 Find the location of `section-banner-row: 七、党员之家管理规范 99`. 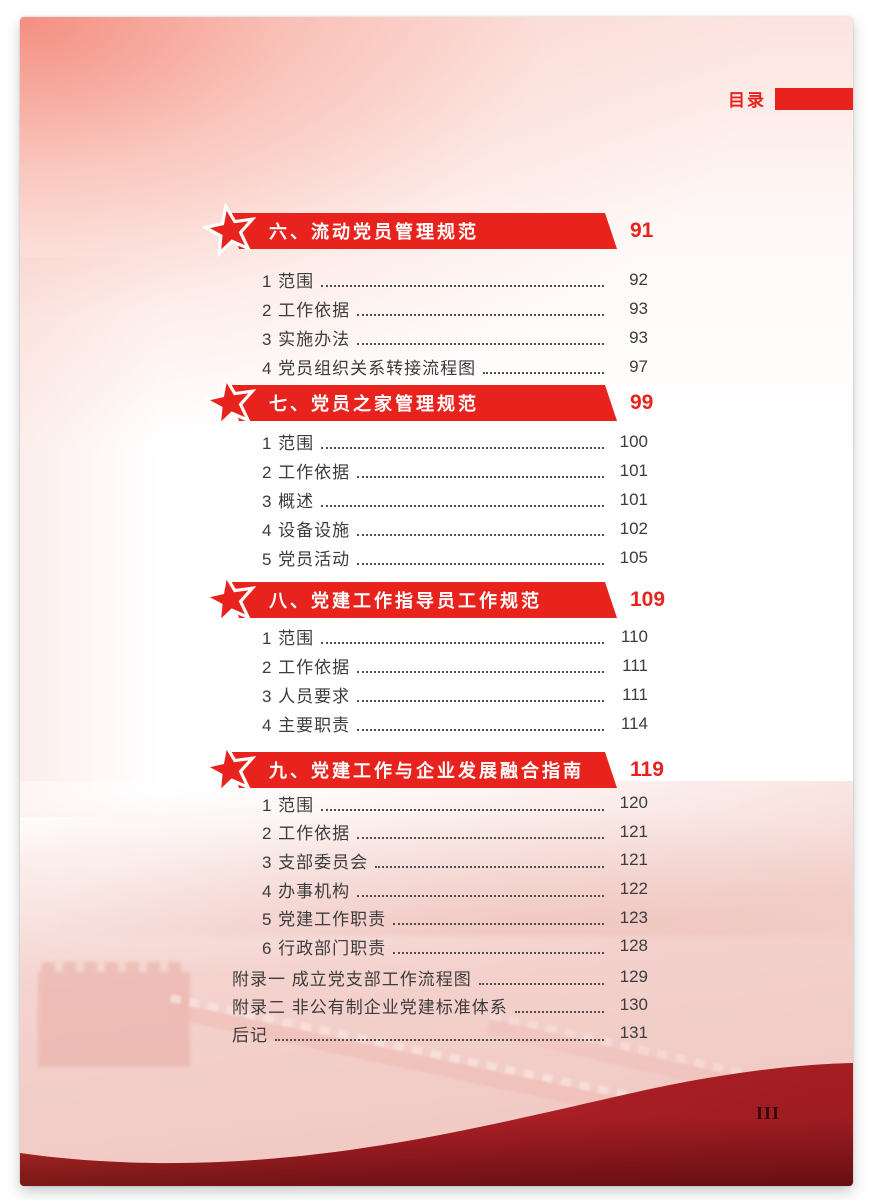

section-banner-row: 七、党员之家管理规范 99 is located at coordinates (428, 402).